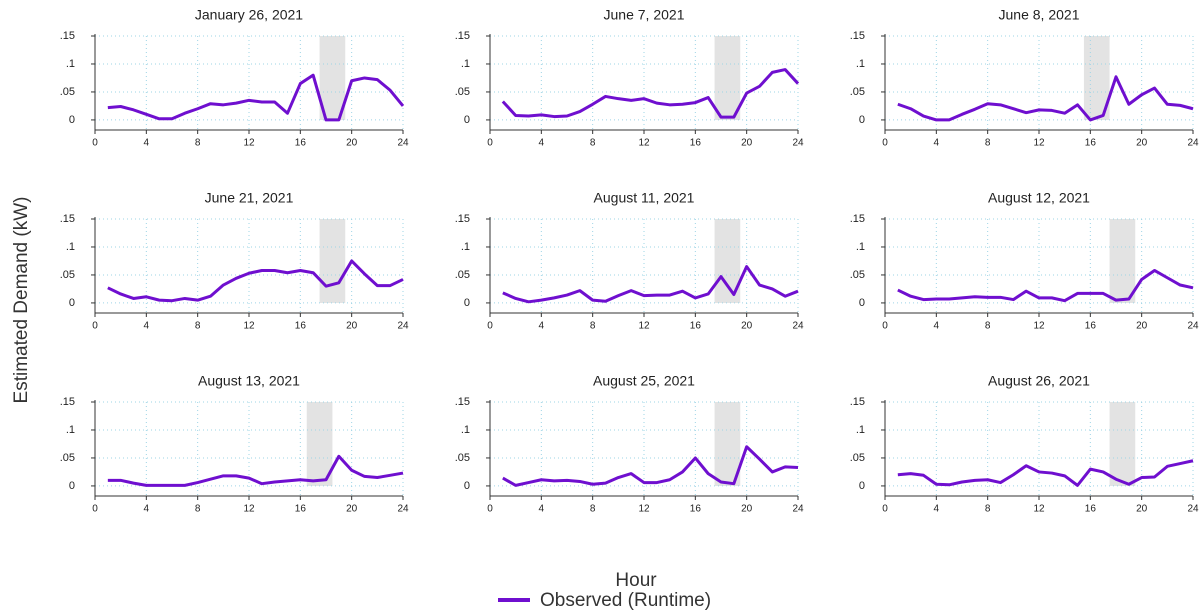  I want to click on panel-title: January 26, 2021, so click(249, 15).